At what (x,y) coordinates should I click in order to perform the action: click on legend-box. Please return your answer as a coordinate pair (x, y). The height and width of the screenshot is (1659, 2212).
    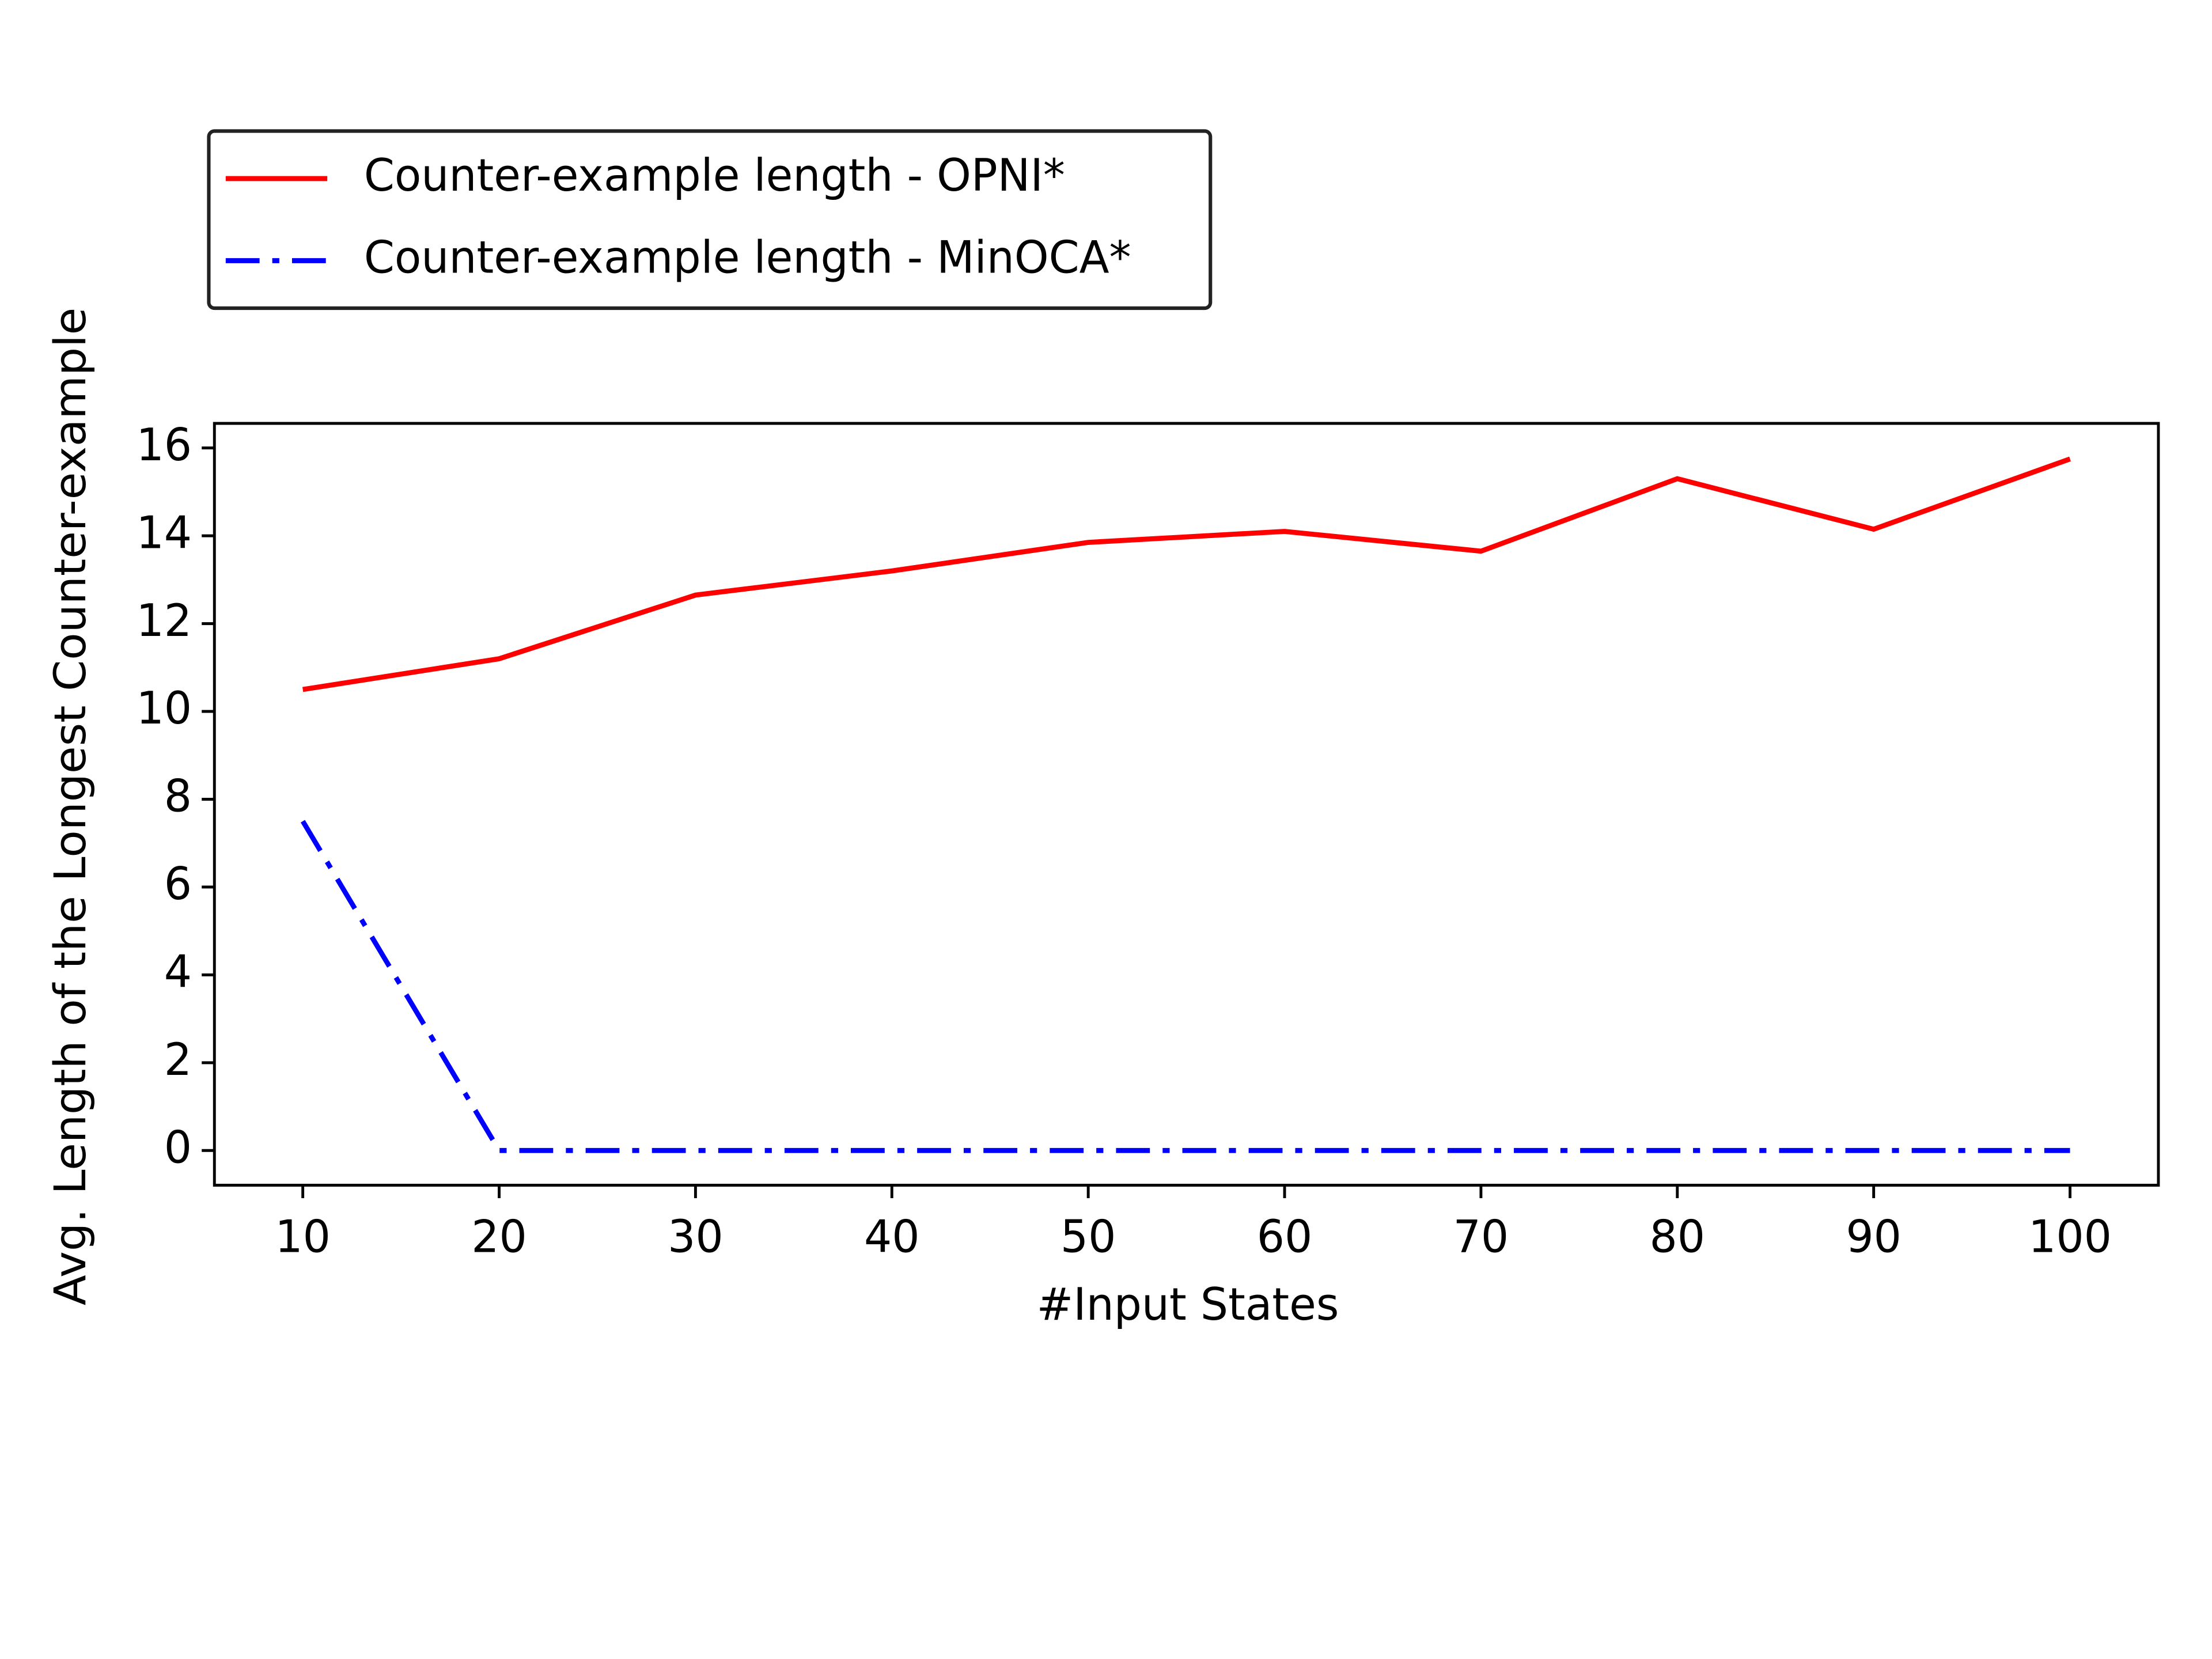
    Looking at the image, I should click on (710, 219).